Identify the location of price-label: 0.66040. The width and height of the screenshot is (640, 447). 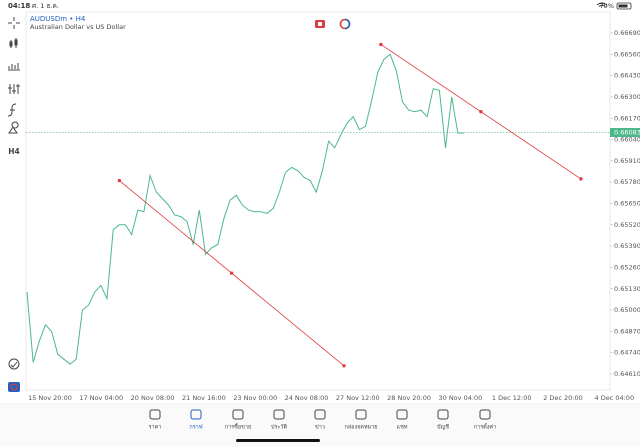
(627, 140).